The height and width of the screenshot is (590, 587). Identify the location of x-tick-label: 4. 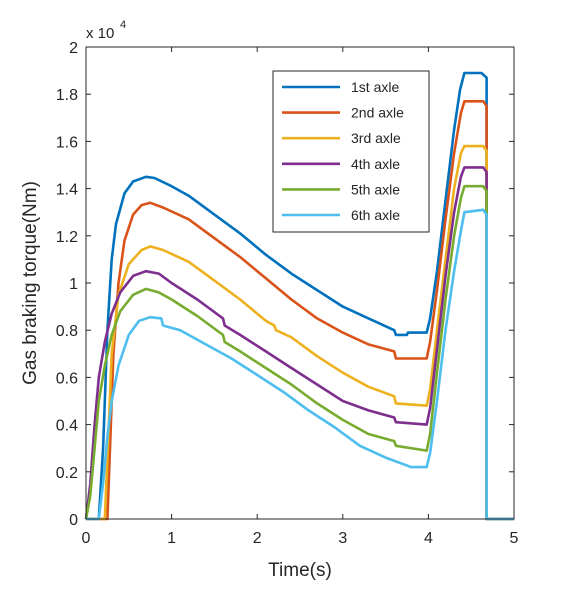
(428, 538).